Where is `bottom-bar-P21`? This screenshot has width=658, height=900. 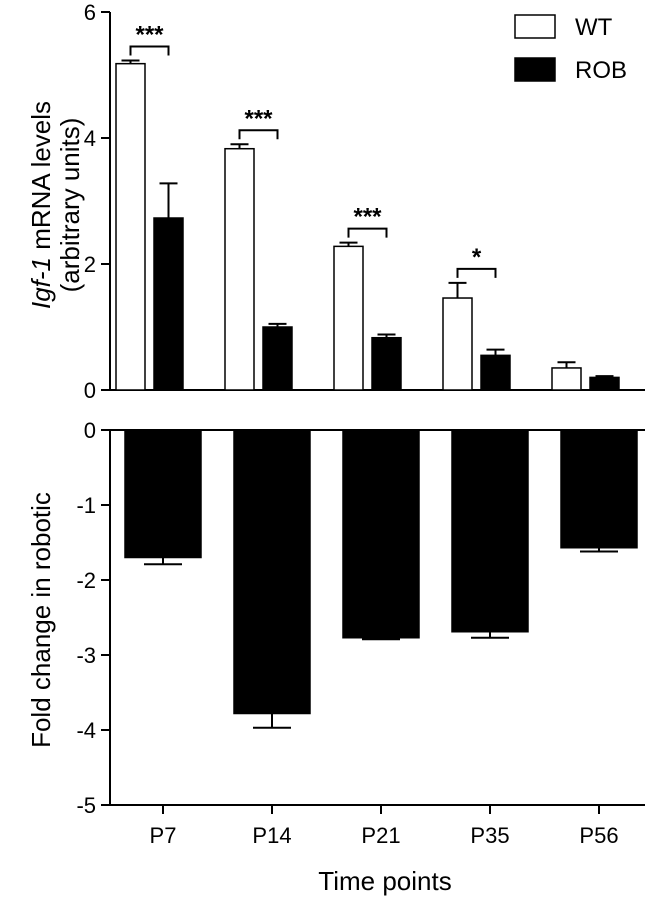
bottom-bar-P21 is located at coordinates (381, 534).